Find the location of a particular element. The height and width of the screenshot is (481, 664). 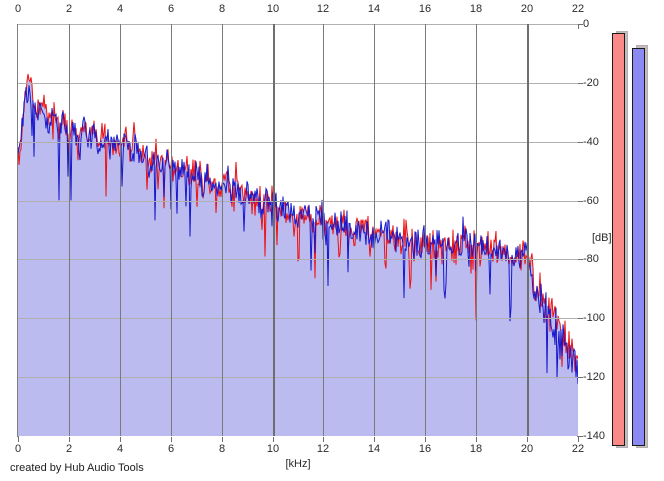

top-tick-label: 20 is located at coordinates (527, 9).